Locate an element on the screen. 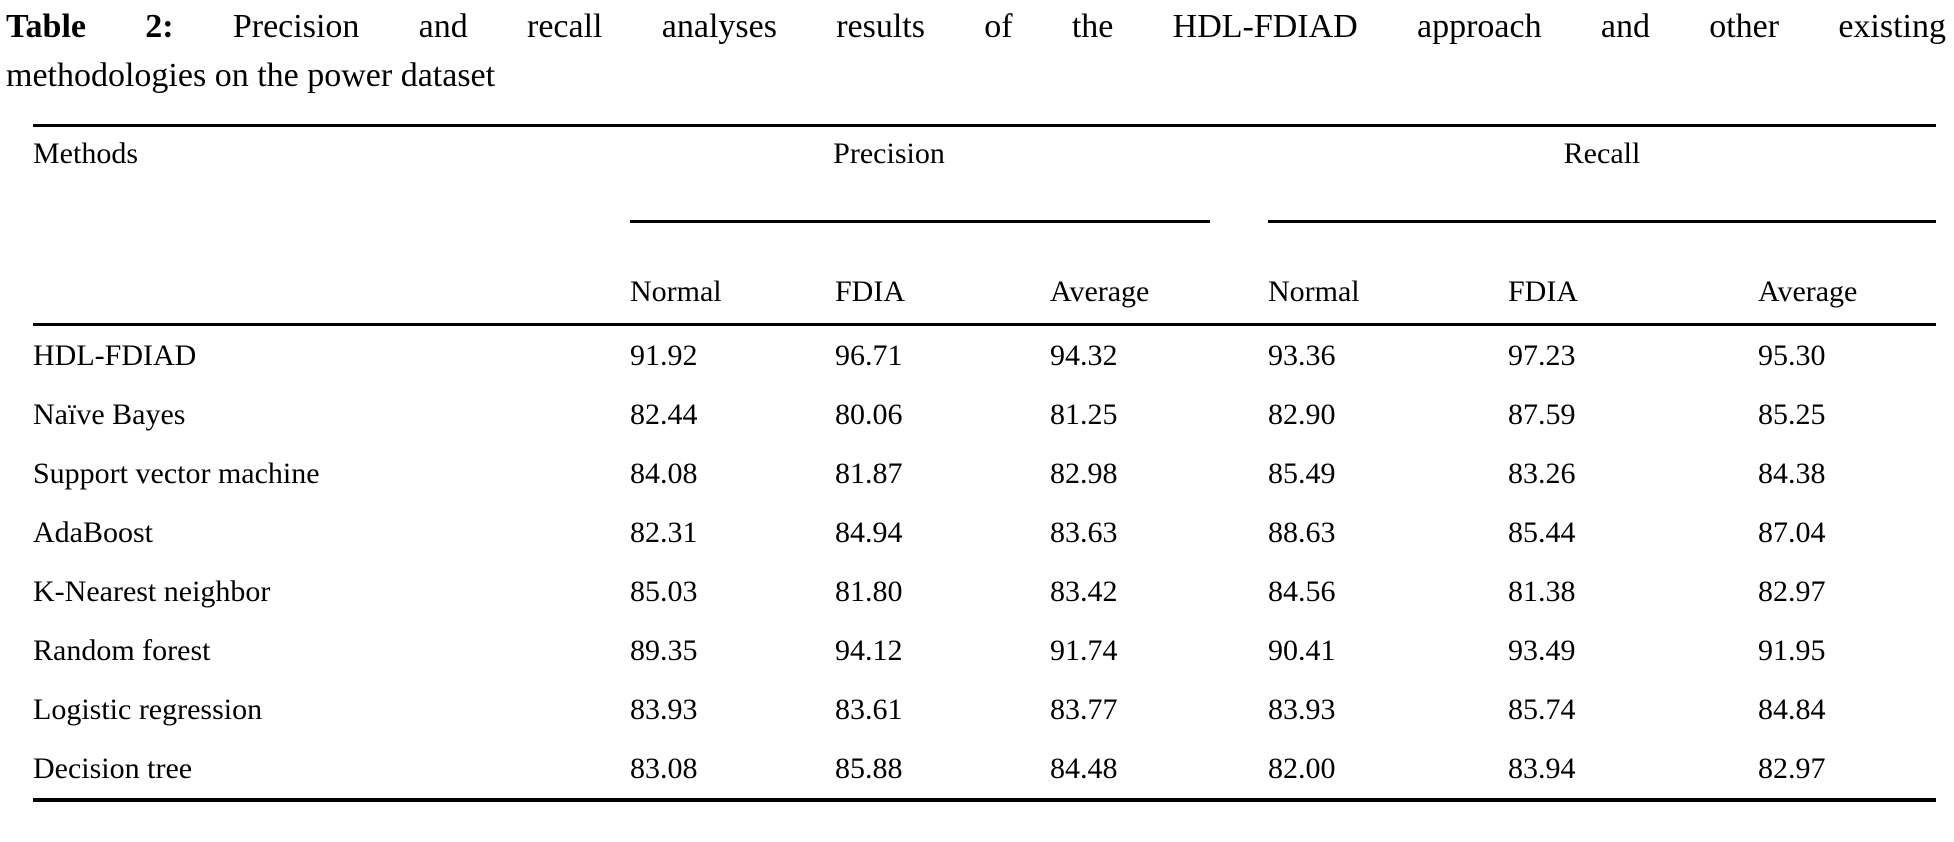 This screenshot has width=1954, height=842. method-cell: Decision tree is located at coordinates (331, 770).